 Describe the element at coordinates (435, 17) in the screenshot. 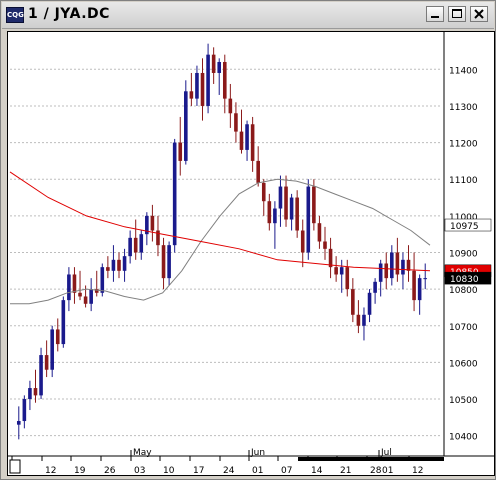

I see `minimize-icon` at that location.